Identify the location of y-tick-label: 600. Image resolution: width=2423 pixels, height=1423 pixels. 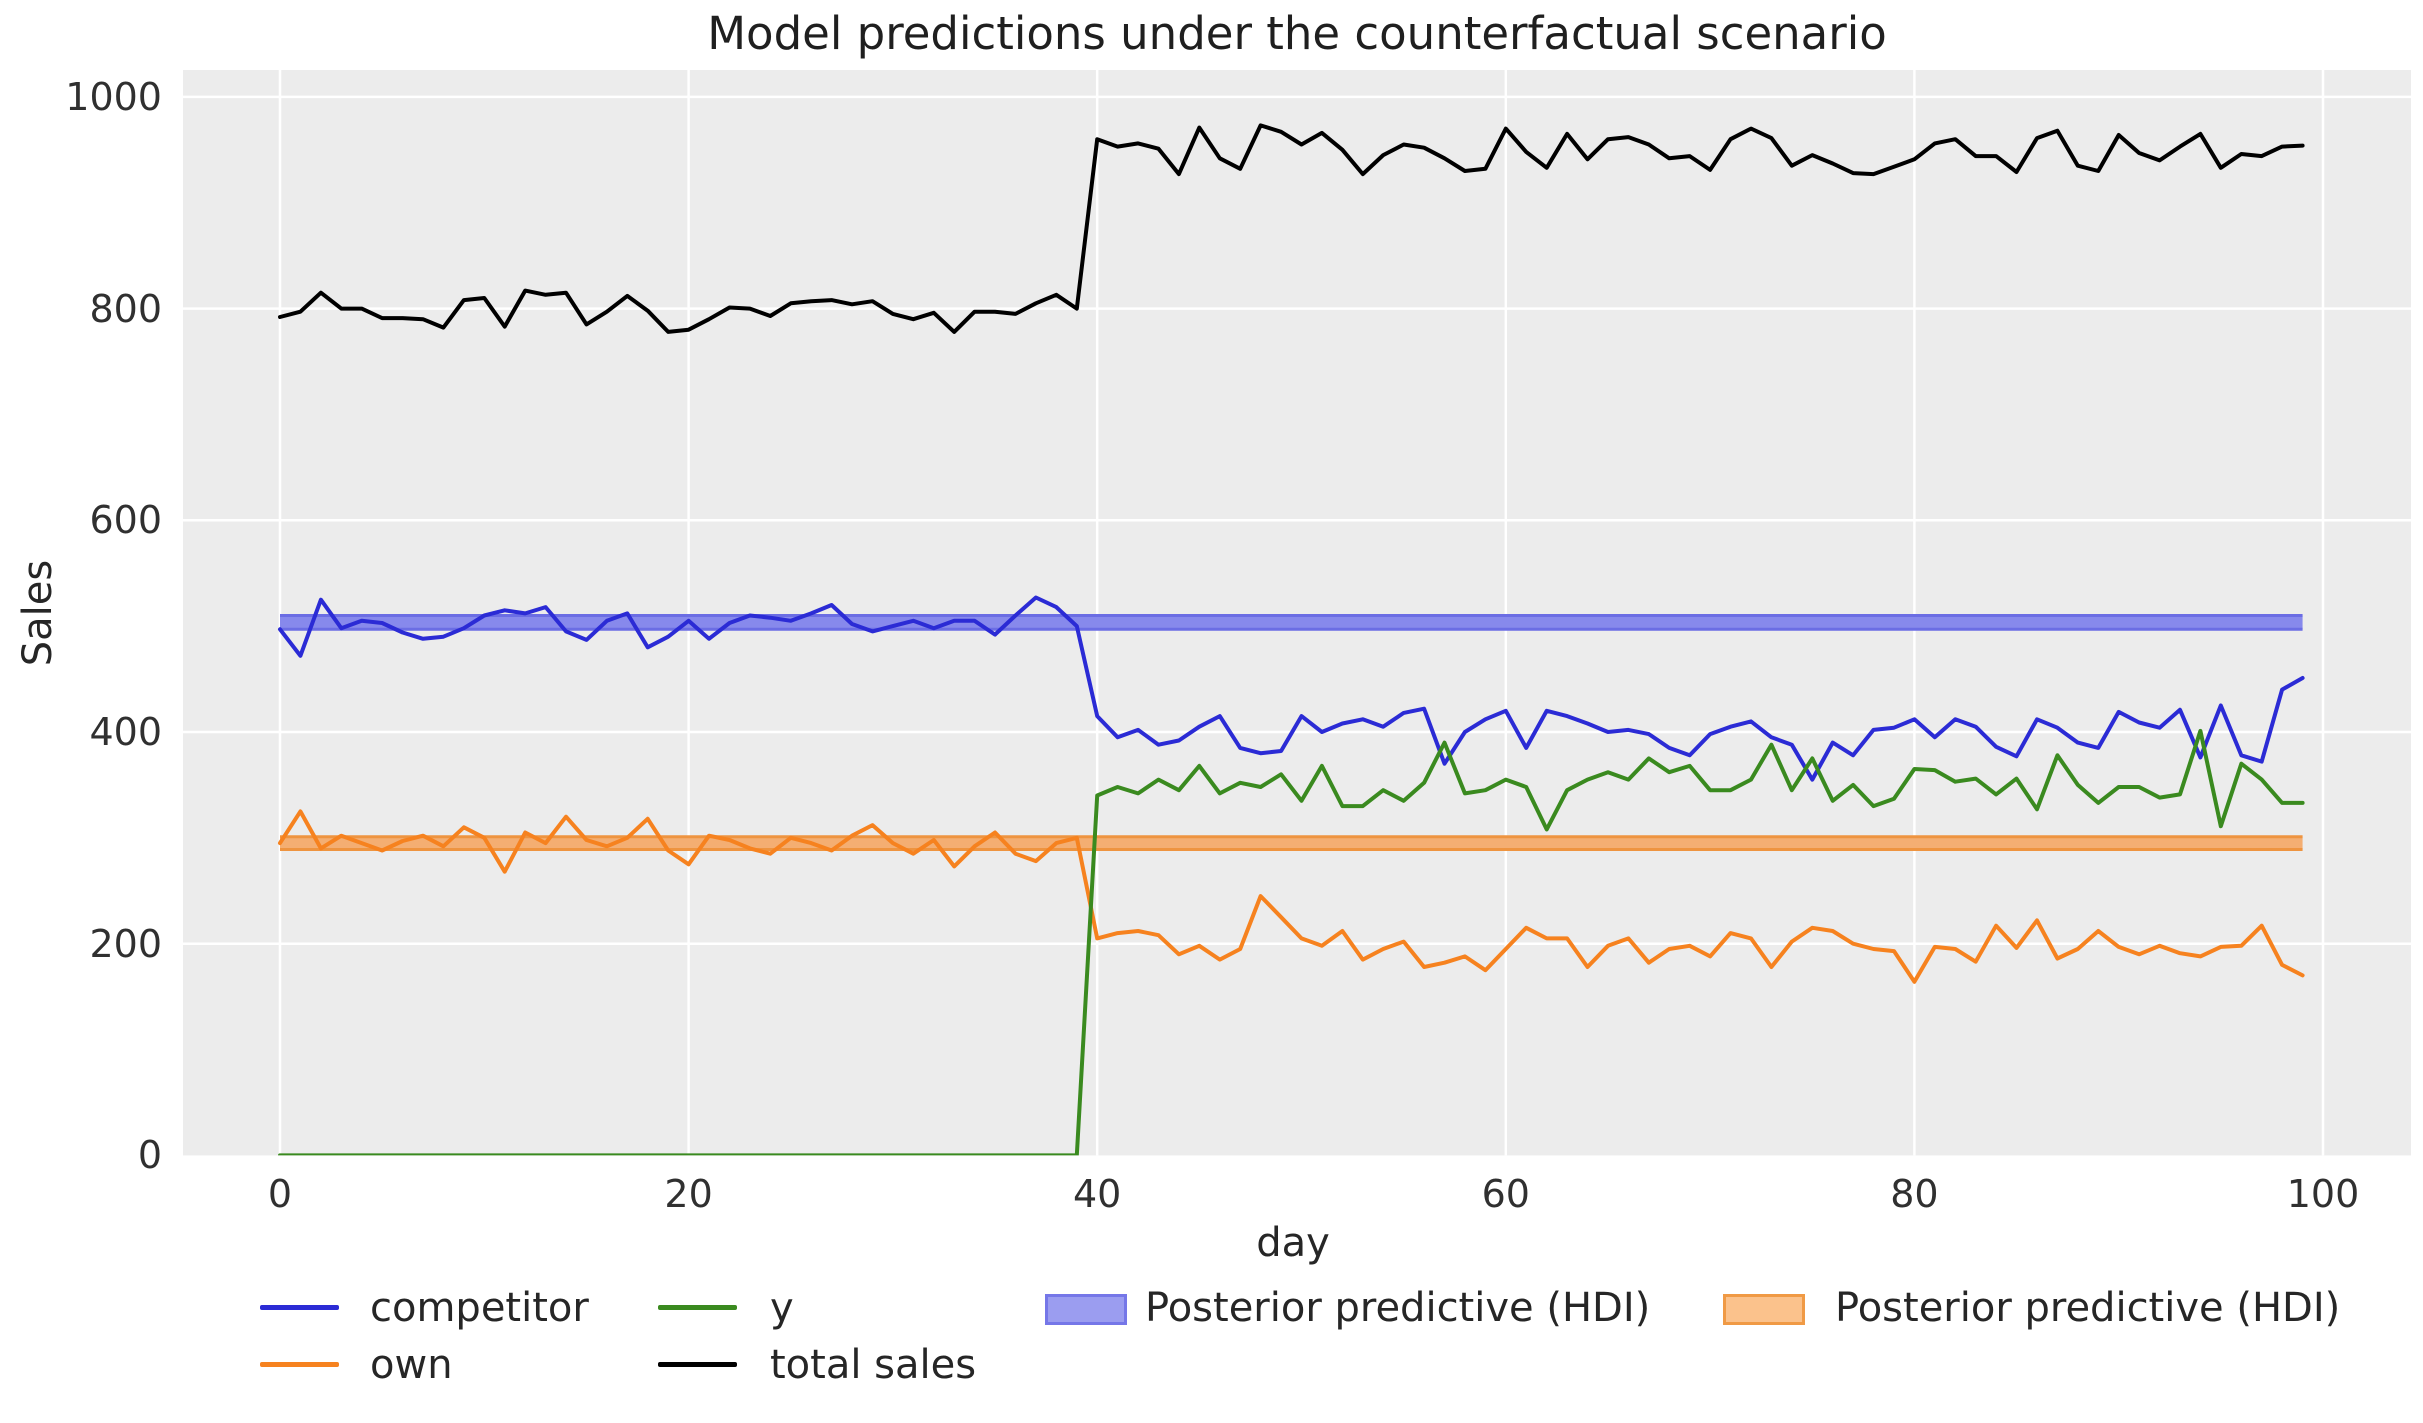
(125, 520).